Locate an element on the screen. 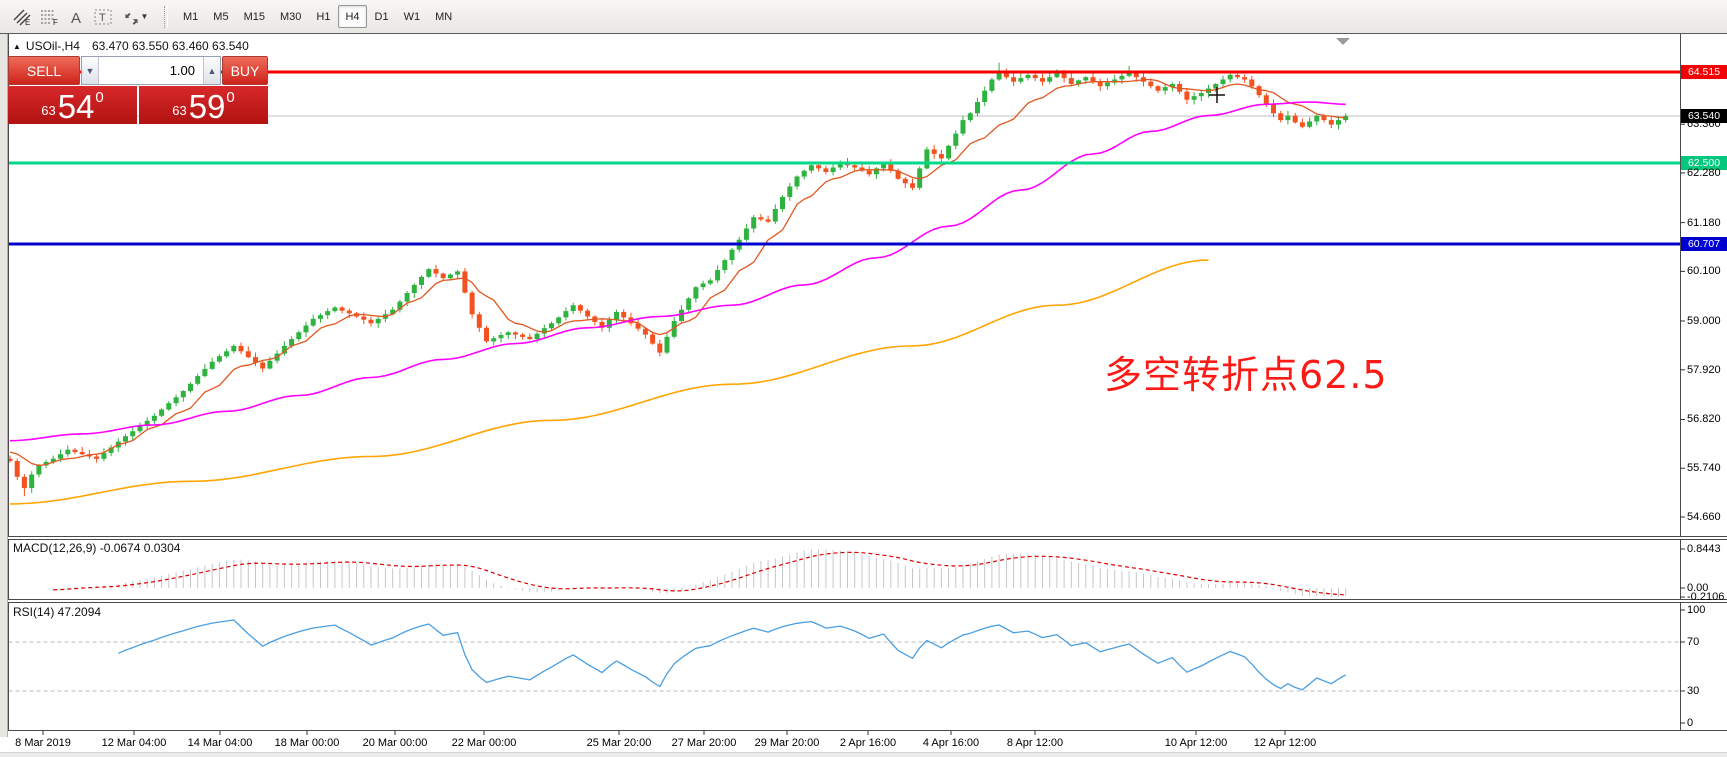  price-scale-label: 62.280 is located at coordinates (1704, 173).